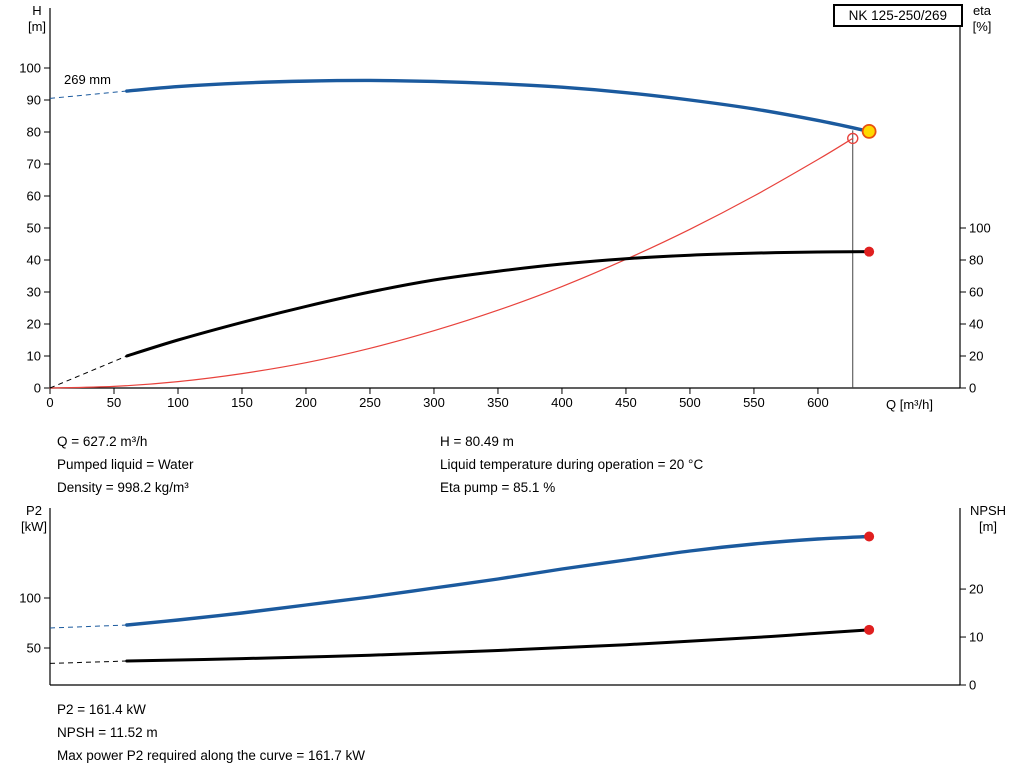  I want to click on info-line-liquid: Pumped liquid = Water, so click(125, 464).